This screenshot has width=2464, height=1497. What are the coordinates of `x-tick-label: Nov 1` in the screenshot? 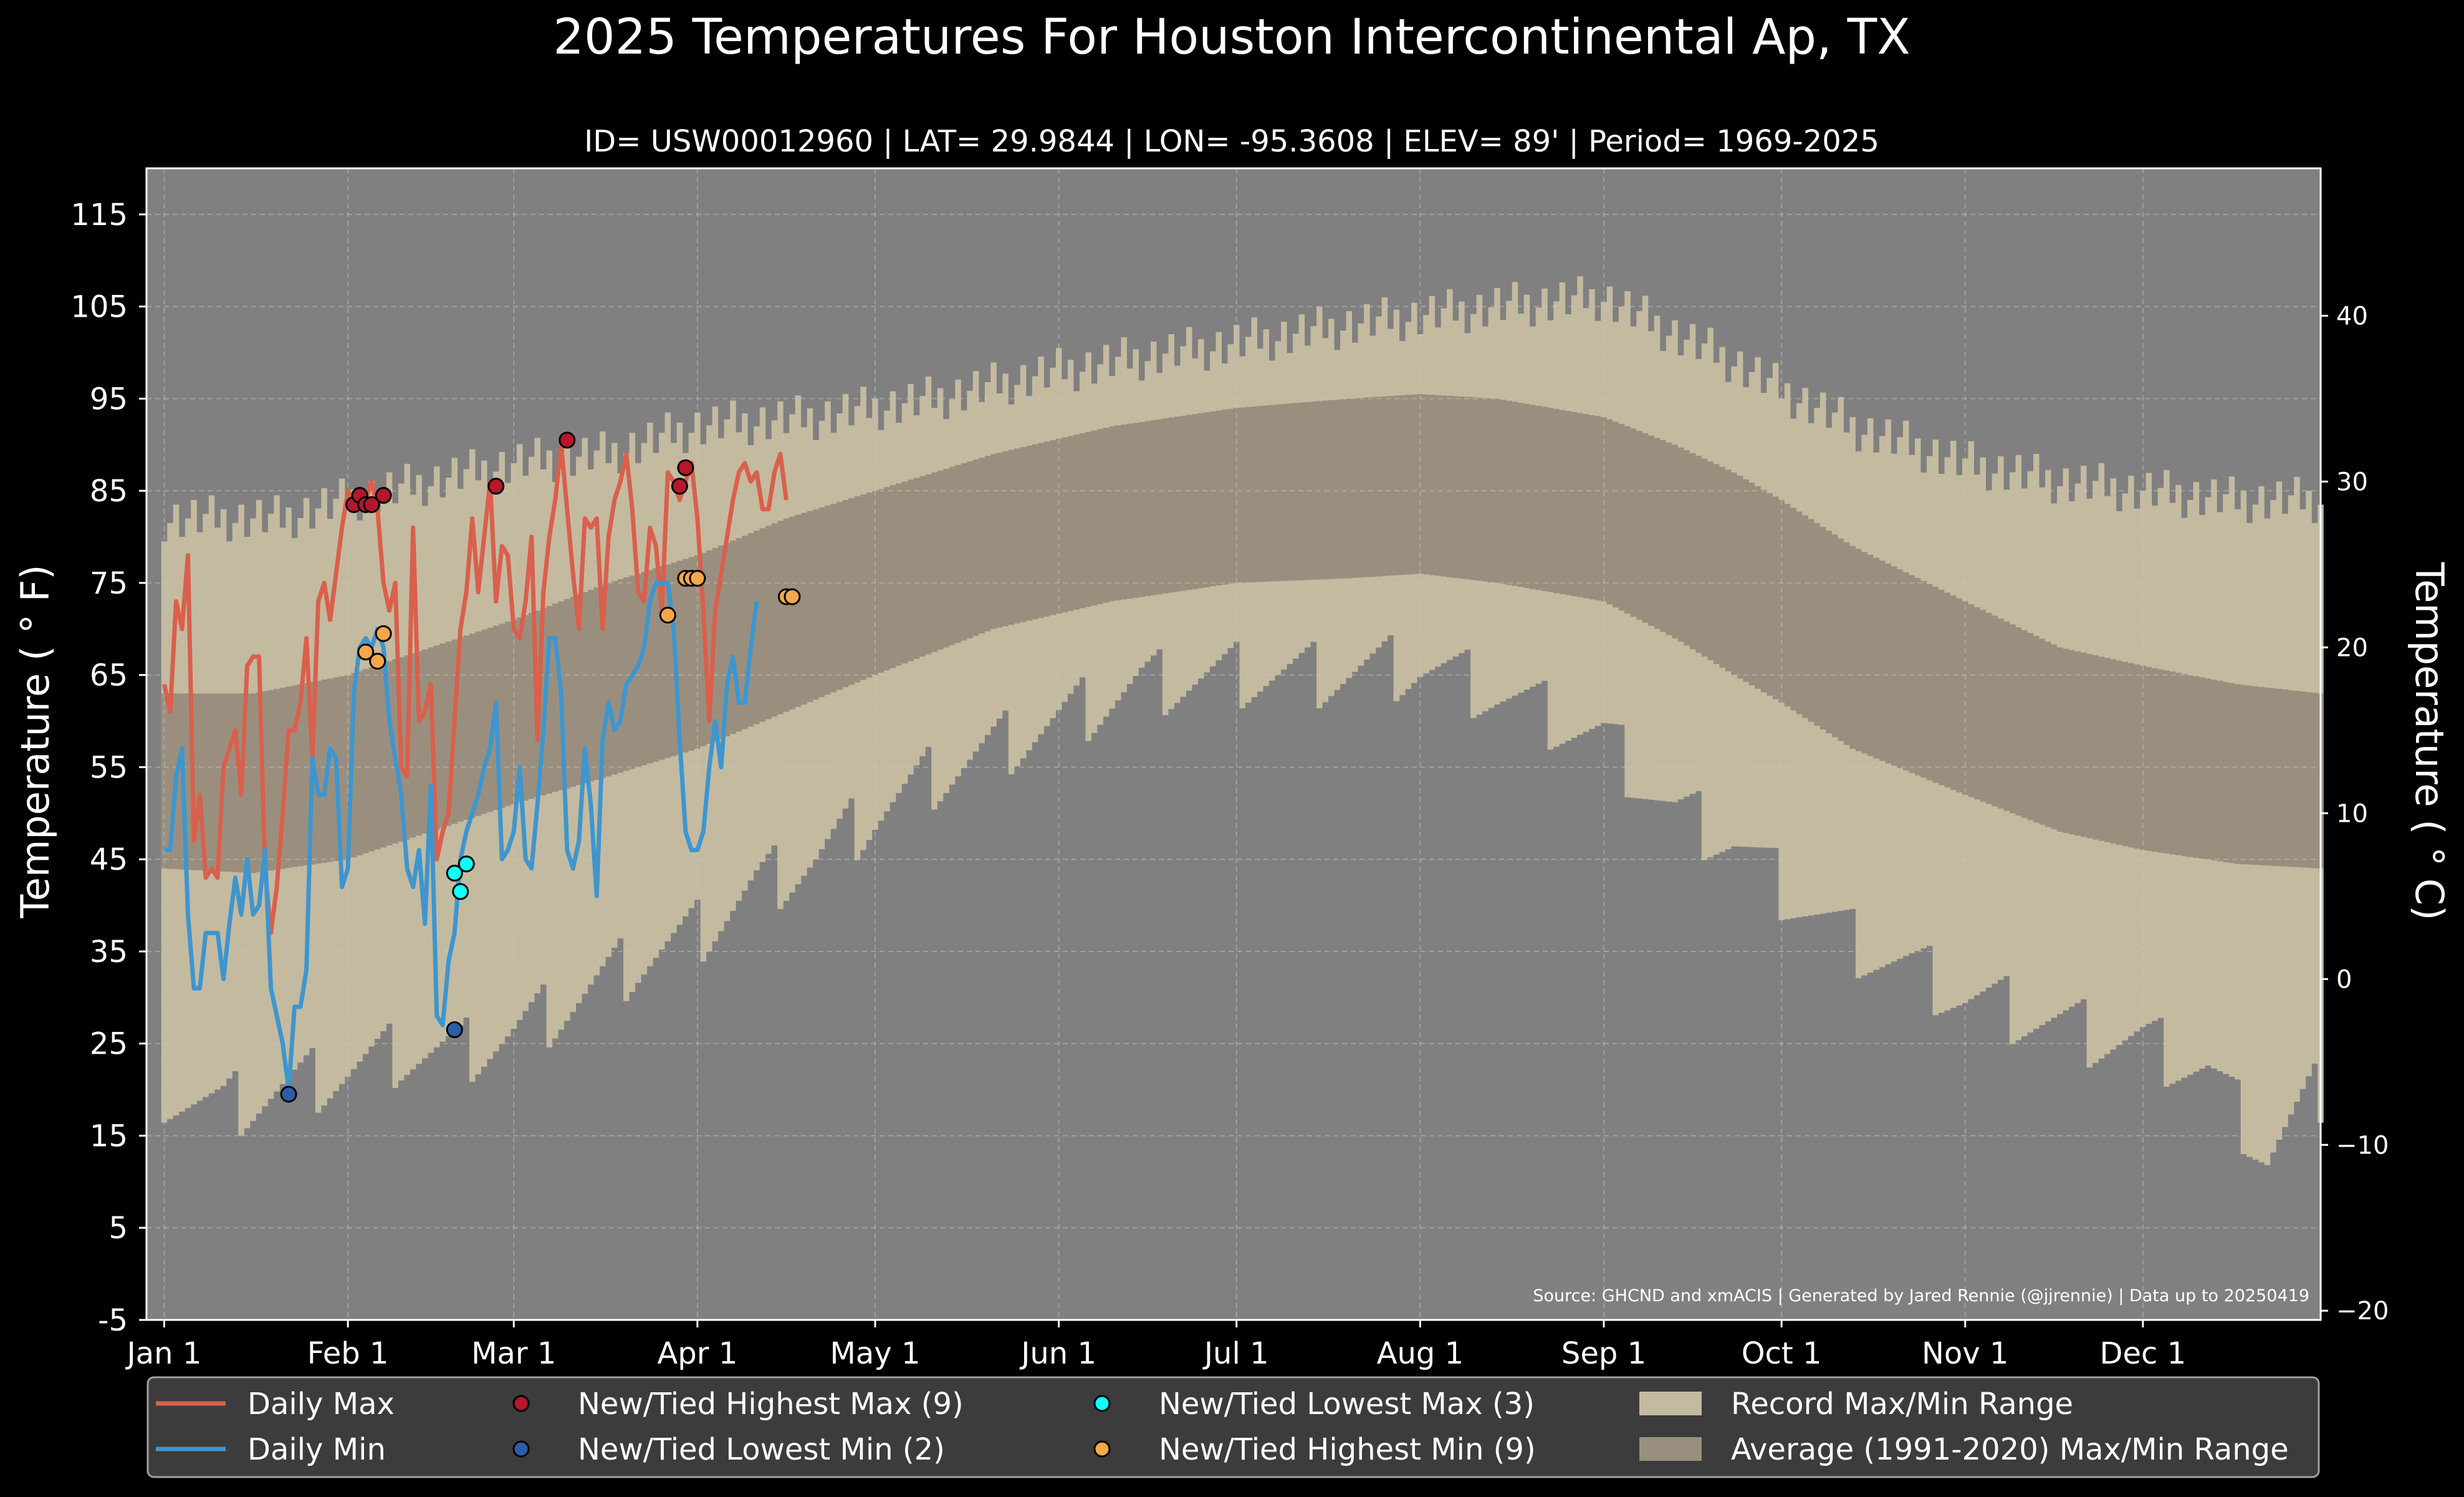 It's located at (1965, 1353).